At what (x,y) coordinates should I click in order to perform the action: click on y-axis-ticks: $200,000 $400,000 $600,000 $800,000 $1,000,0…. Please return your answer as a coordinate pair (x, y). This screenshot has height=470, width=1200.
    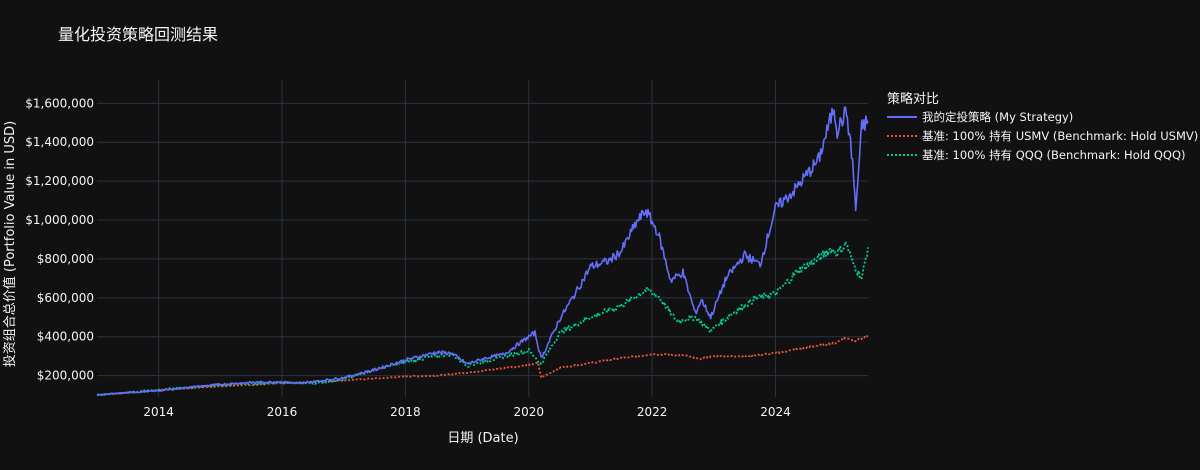
    Looking at the image, I should click on (59, 239).